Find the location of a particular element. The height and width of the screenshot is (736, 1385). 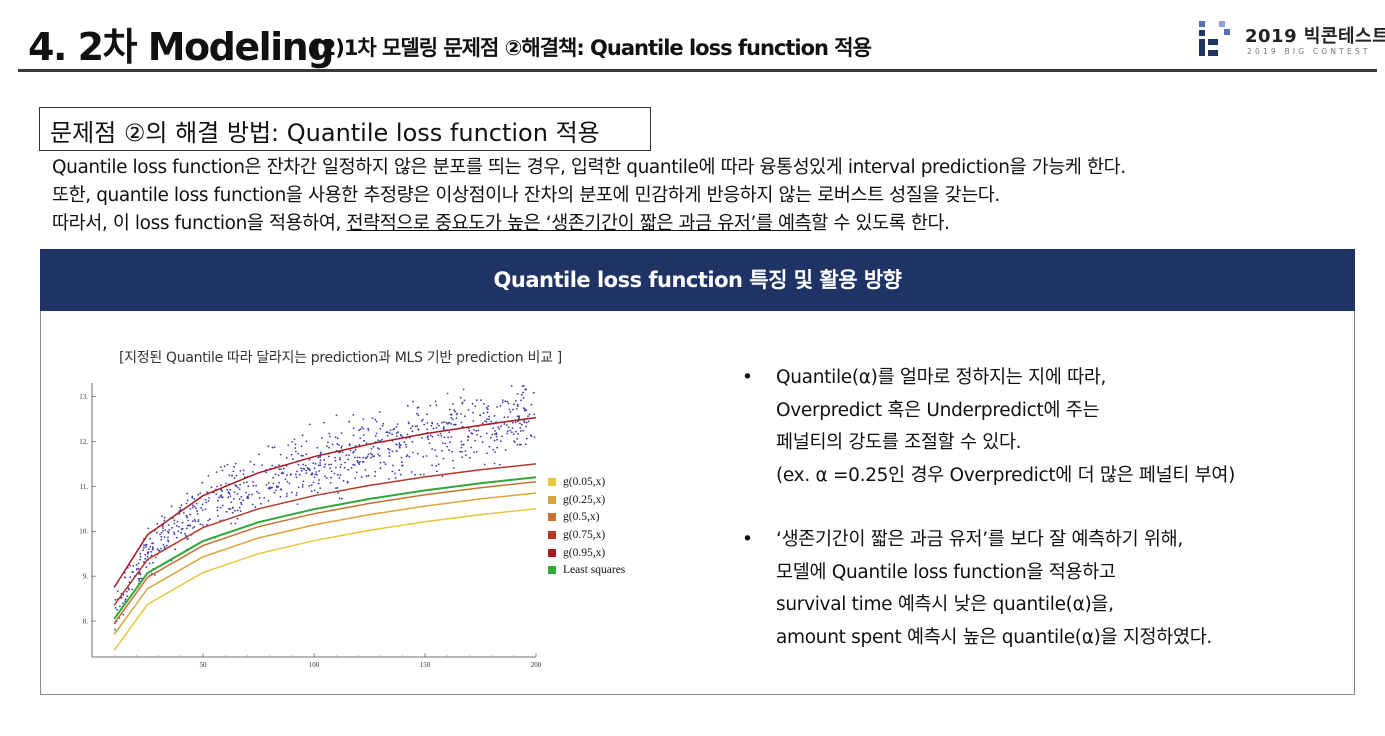

bigcontest-logo: 2019 빅콘테스트 2019 BIG CONTEST is located at coordinates (1291, 40).